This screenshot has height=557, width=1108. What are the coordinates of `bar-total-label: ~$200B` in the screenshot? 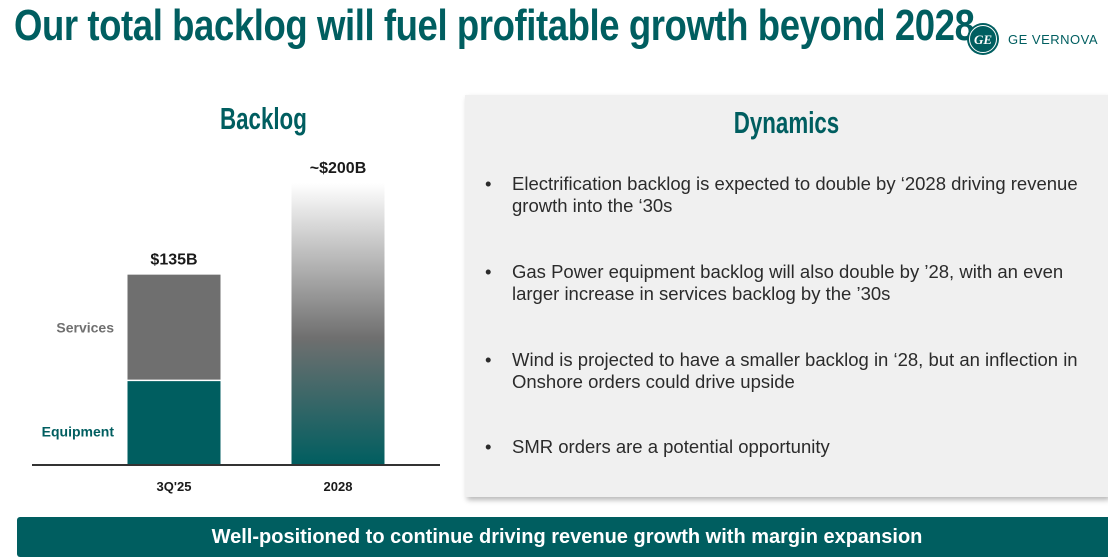 It's located at (338, 168).